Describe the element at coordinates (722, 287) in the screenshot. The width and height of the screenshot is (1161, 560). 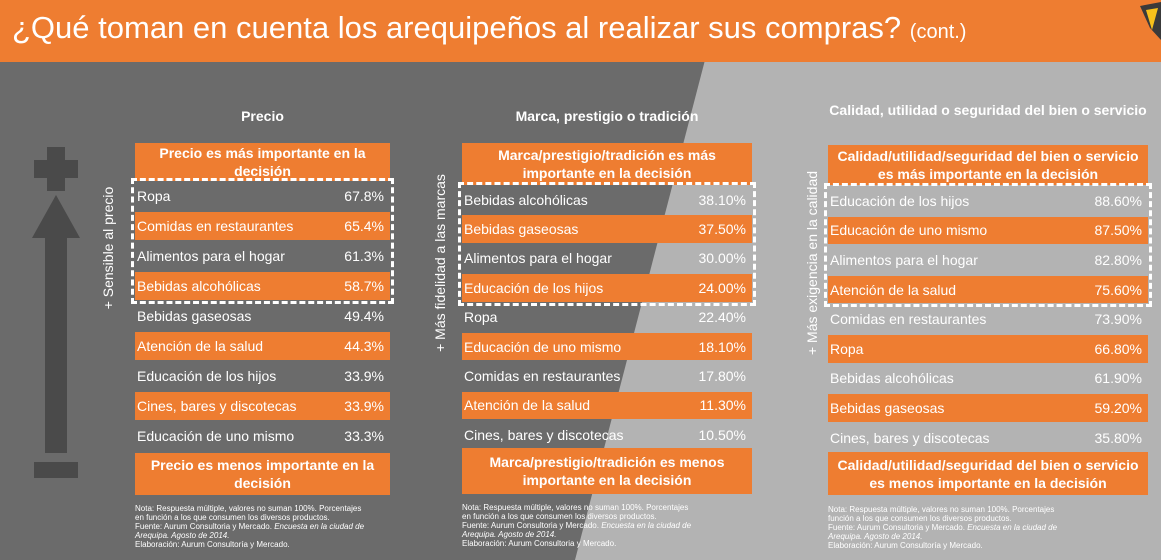
I see `row-value: 24.00%` at that location.